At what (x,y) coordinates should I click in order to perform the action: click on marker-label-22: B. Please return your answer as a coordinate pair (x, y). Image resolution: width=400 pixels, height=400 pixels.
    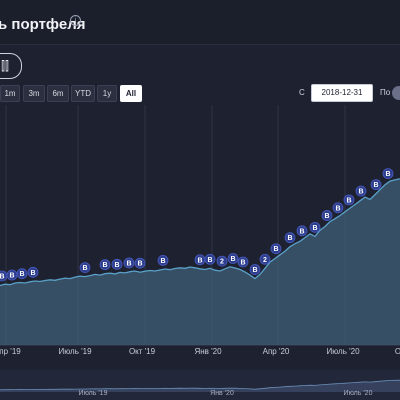
    Looking at the image, I should click on (337, 208).